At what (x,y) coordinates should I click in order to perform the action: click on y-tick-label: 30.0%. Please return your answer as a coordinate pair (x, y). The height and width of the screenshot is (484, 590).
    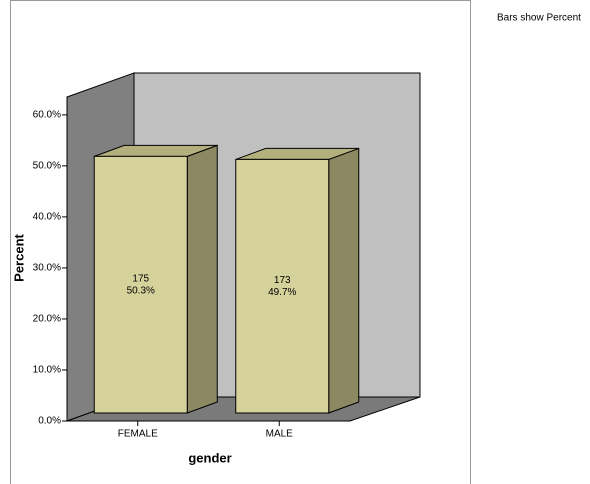
    Looking at the image, I should click on (47, 268).